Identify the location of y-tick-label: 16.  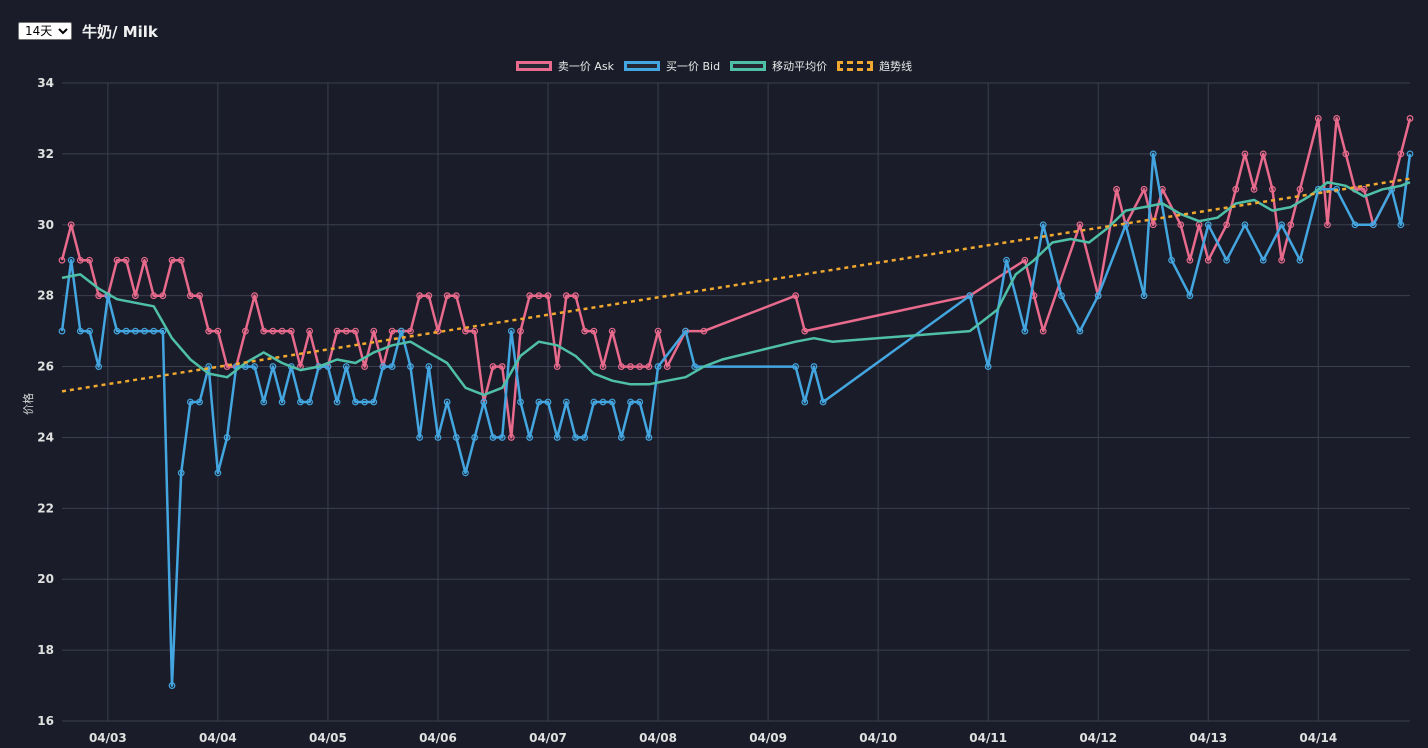
(45, 721).